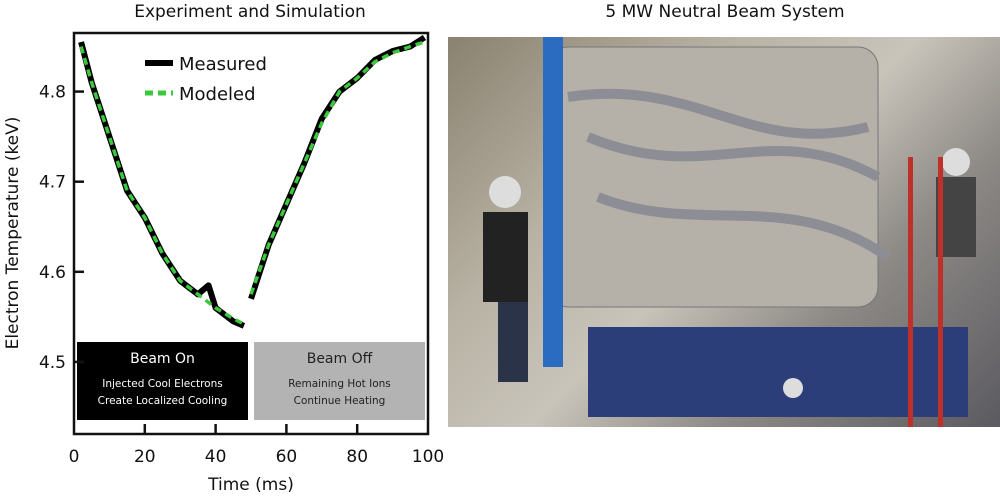 This screenshot has width=1000, height=496. What do you see at coordinates (357, 457) in the screenshot?
I see `x-tick-label: 80` at bounding box center [357, 457].